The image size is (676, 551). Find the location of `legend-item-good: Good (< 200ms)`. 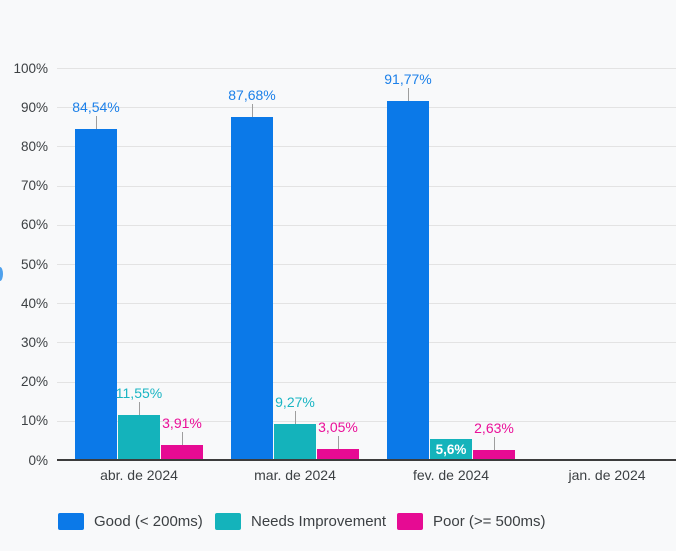

legend-item-good: Good (< 200ms) is located at coordinates (130, 521).